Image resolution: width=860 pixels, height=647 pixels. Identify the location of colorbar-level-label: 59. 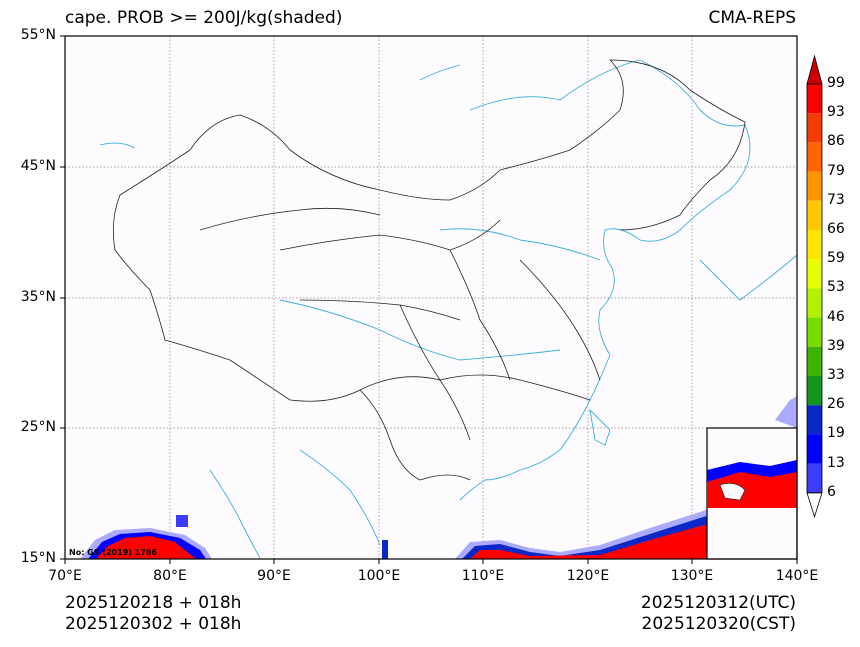
(836, 258).